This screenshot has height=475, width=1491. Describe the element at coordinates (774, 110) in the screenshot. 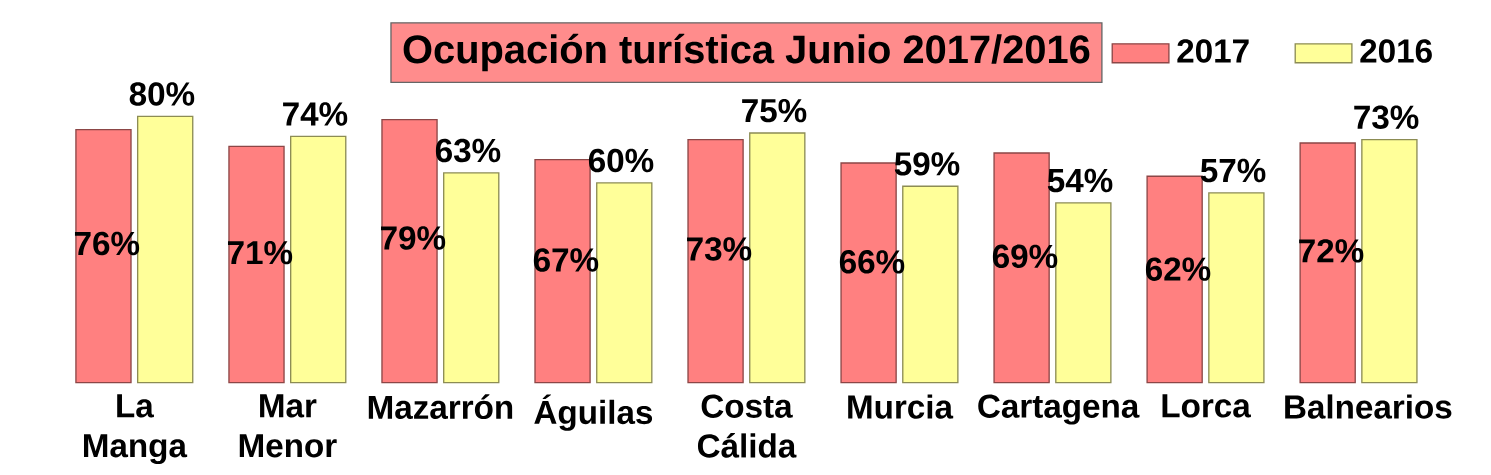

I see `data-label: 75%` at that location.